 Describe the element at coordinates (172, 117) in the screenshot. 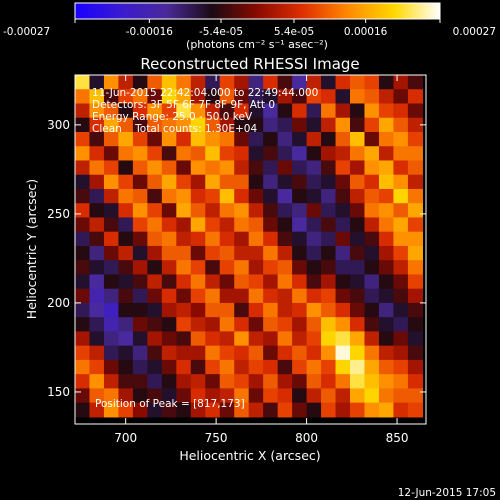

I see `annotation-energy-range: Energy Range: 25.0 - 50.0 keV` at that location.